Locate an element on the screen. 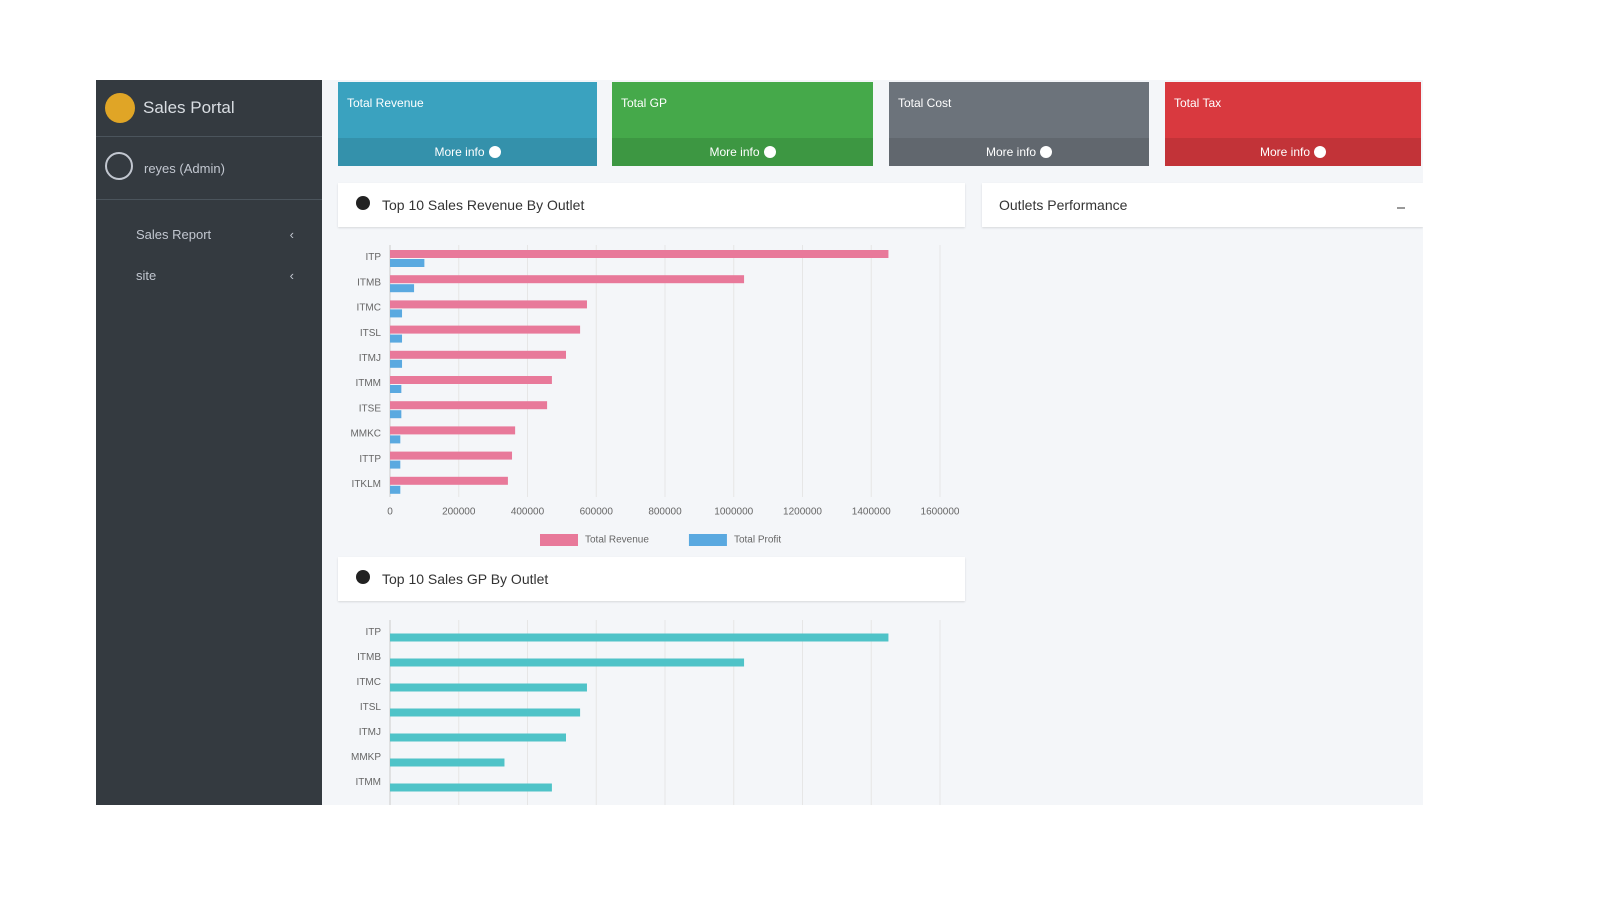 This screenshot has width=1599, height=900. legend-label: Total Profit is located at coordinates (757, 540).